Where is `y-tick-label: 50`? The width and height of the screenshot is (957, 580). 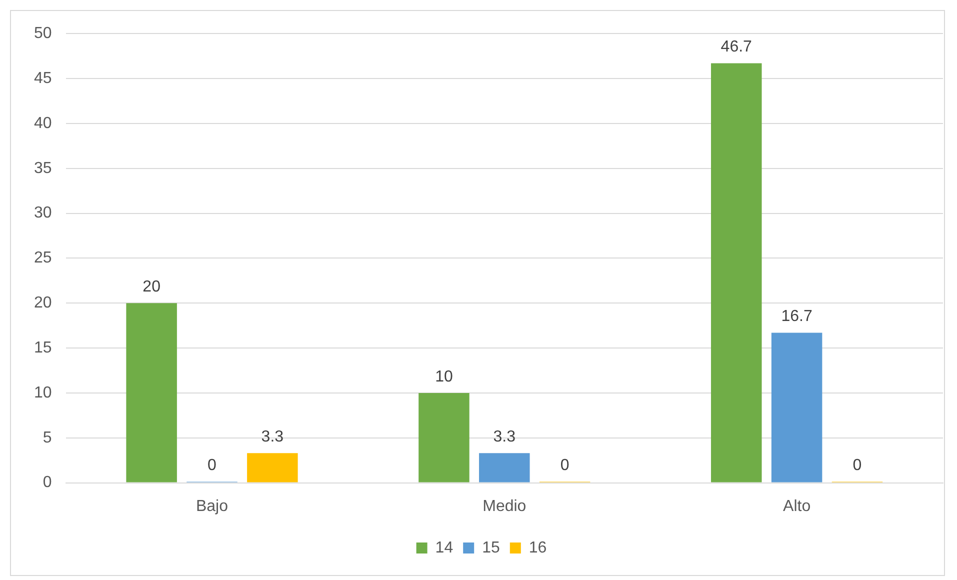
y-tick-label: 50 is located at coordinates (43, 33).